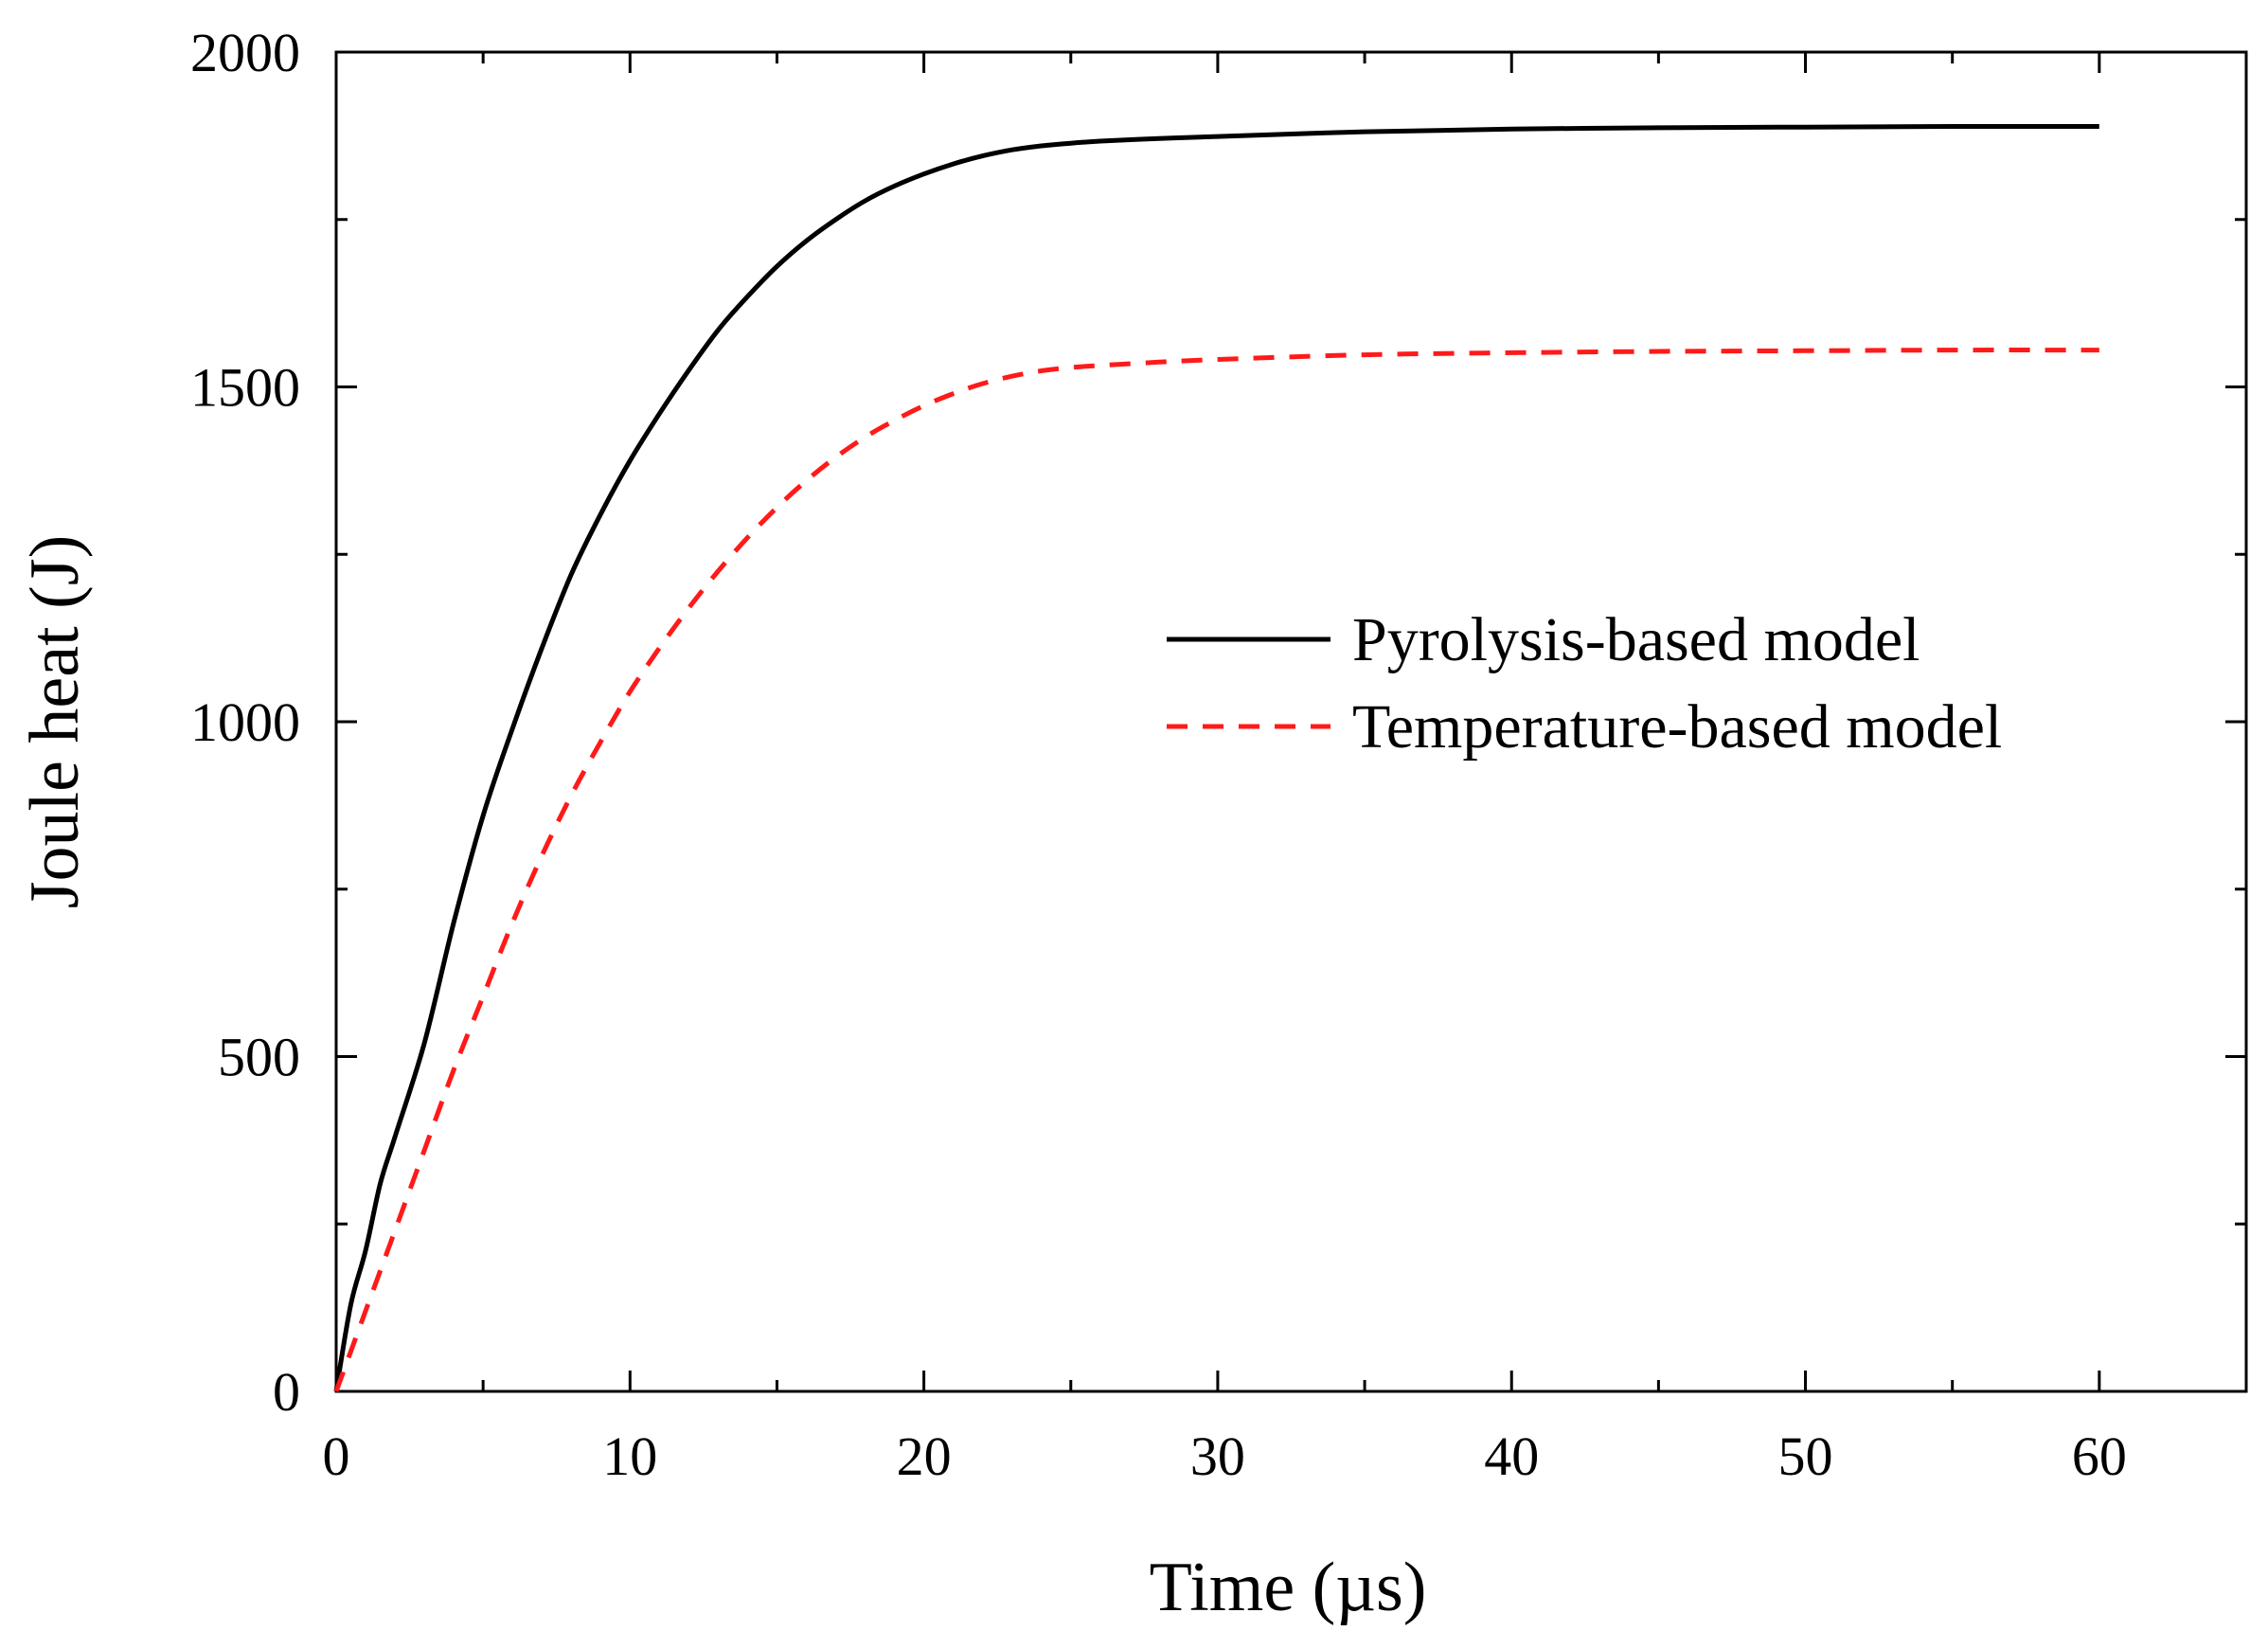  What do you see at coordinates (259, 1057) in the screenshot?
I see `y-tick-label-500: 500` at bounding box center [259, 1057].